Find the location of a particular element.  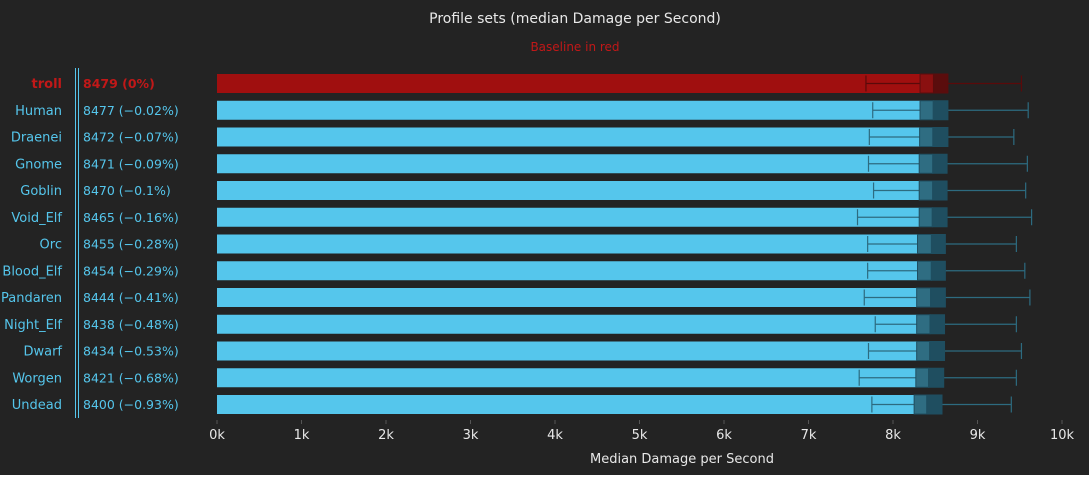

category-label: Pandaren is located at coordinates (31, 298).